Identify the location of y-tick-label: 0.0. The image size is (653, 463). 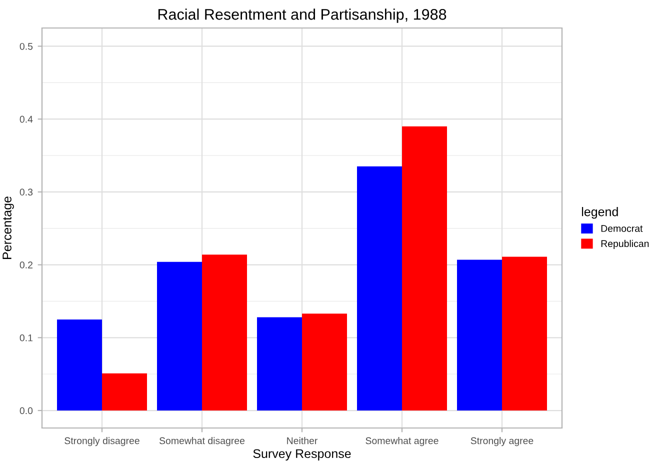
(26, 410).